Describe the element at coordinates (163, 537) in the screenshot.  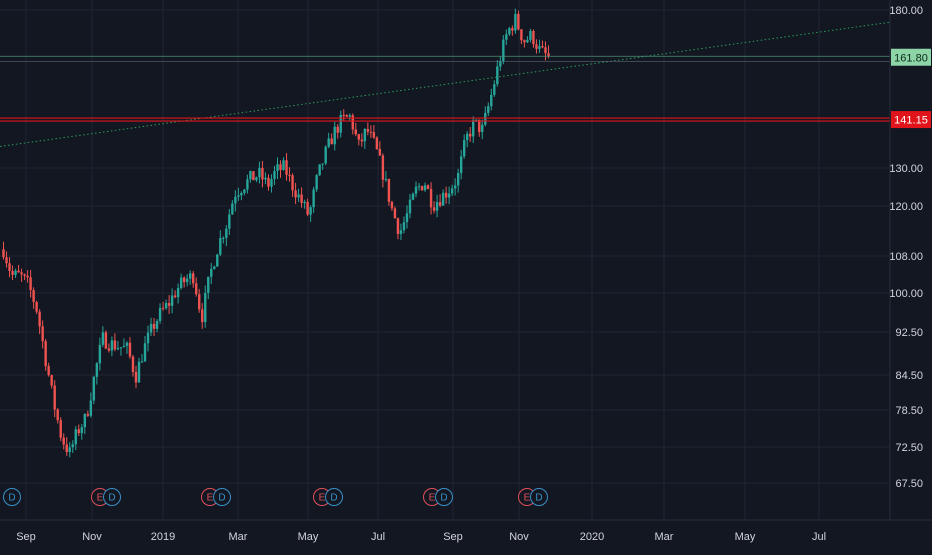
I see `time-tick-label: 2019` at that location.